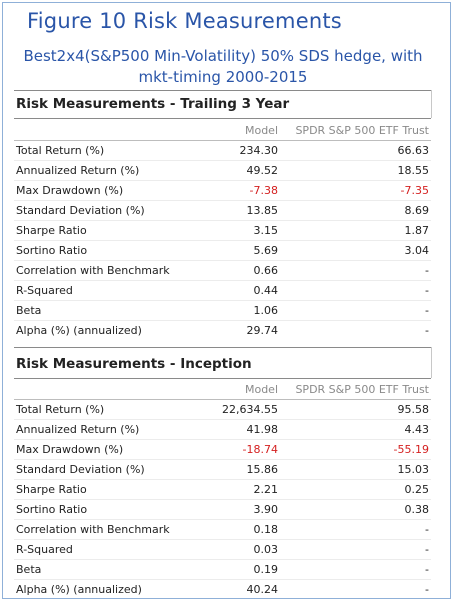 The image size is (455, 603). Describe the element at coordinates (222, 570) in the screenshot. I see `table-row: Beta 0.19 -` at that location.